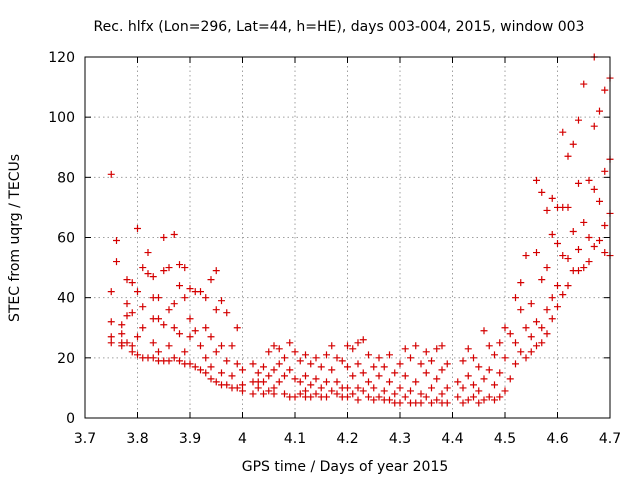 The width and height of the screenshot is (640, 480). I want to click on y-axis-label: STEC from uqrg / TECUs, so click(15, 238).